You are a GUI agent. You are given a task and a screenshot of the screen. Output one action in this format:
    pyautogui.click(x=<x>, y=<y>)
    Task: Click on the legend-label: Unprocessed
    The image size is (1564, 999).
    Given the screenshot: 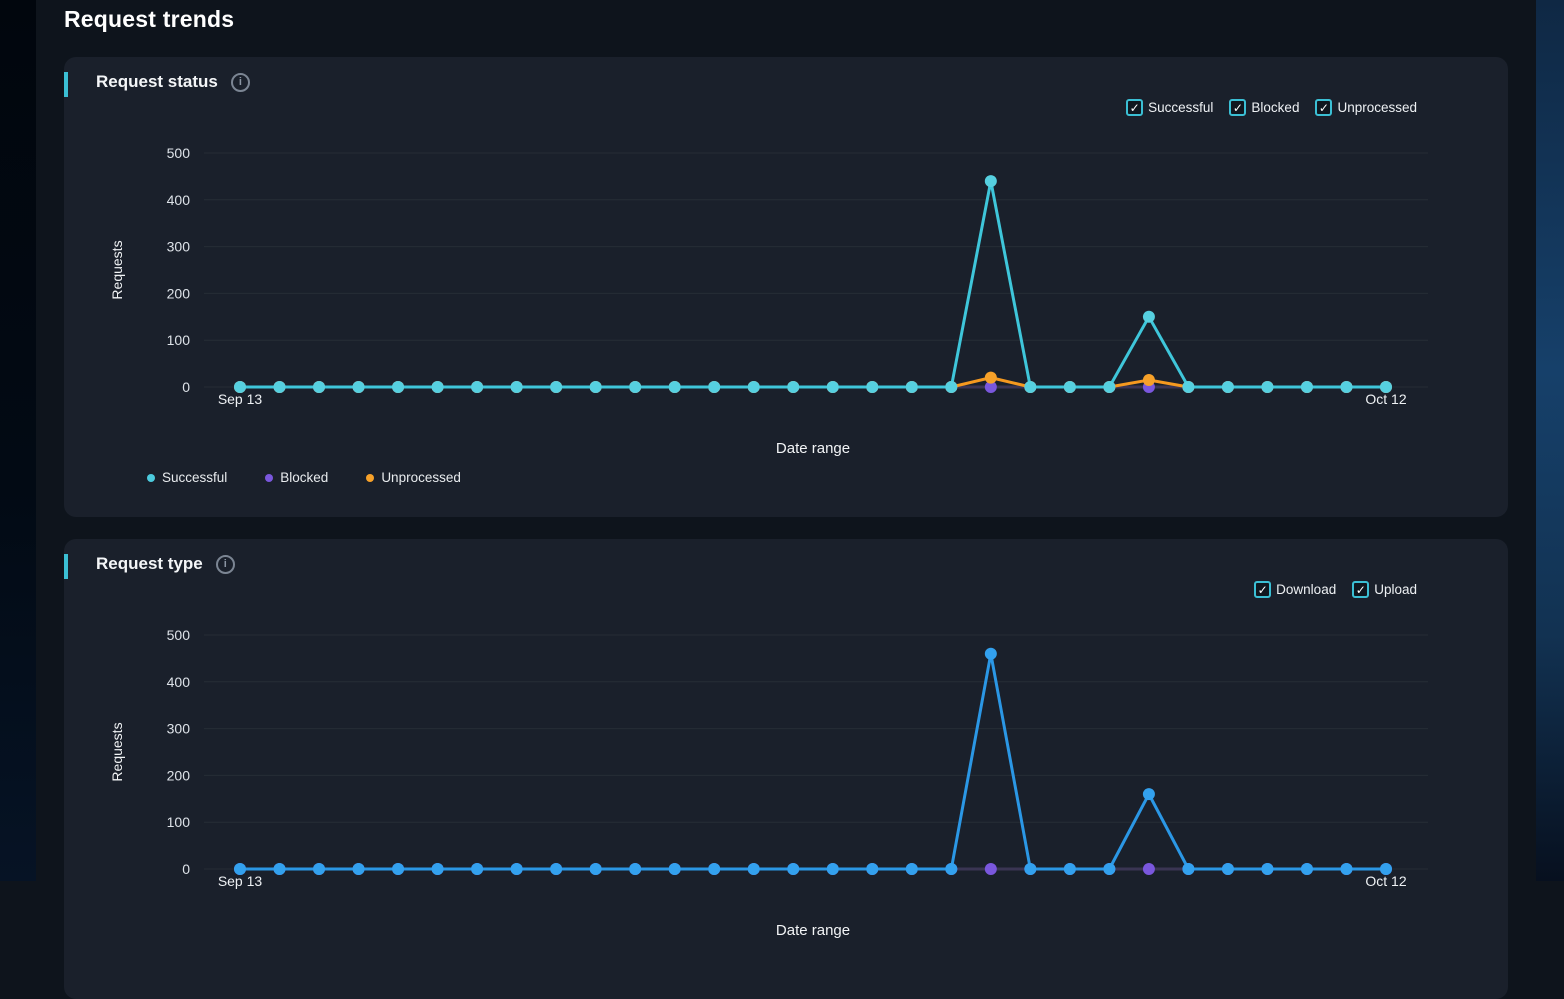 What is the action you would take?
    pyautogui.click(x=421, y=477)
    